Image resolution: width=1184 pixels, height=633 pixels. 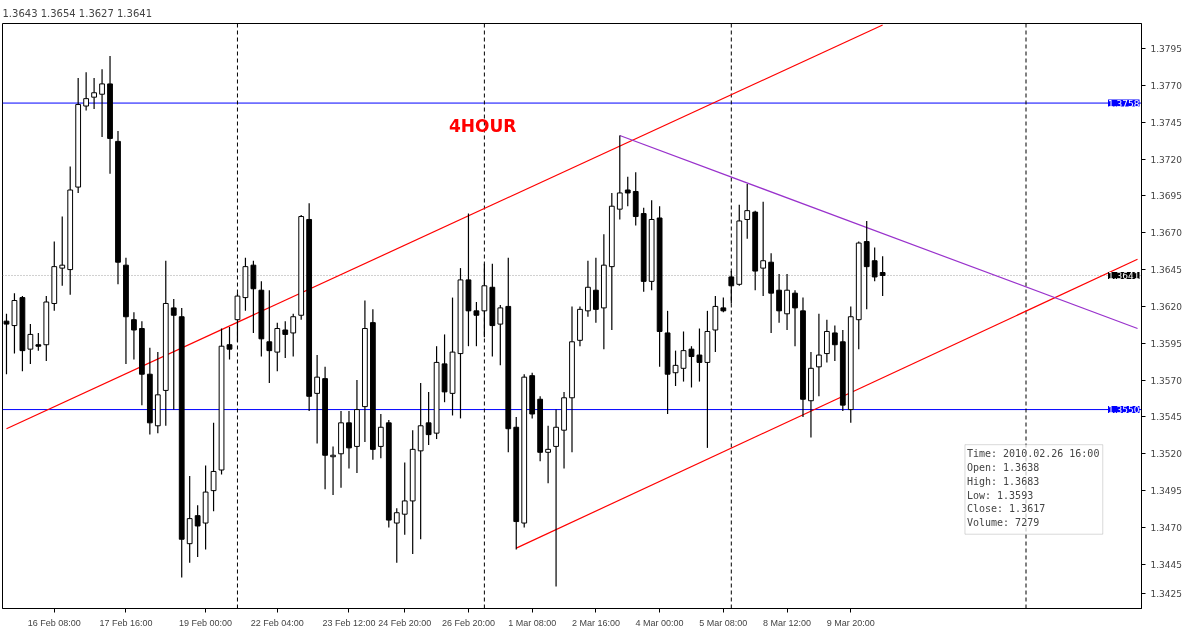 What do you see at coordinates (1166, 417) in the screenshot?
I see `y-tick-label: 1.3545` at bounding box center [1166, 417].